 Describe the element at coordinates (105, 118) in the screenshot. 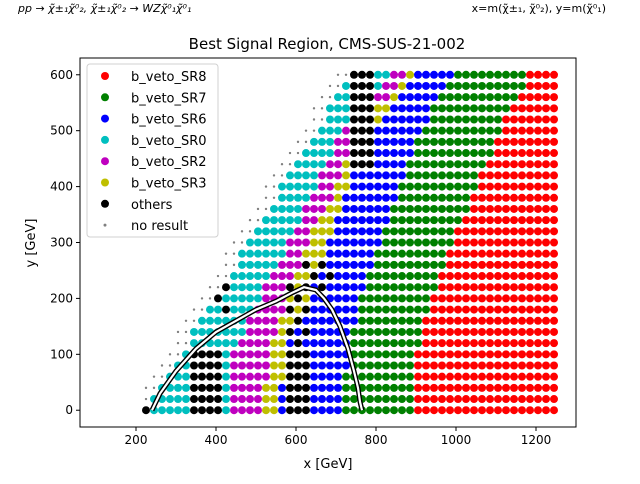

I see `legend-marker` at that location.